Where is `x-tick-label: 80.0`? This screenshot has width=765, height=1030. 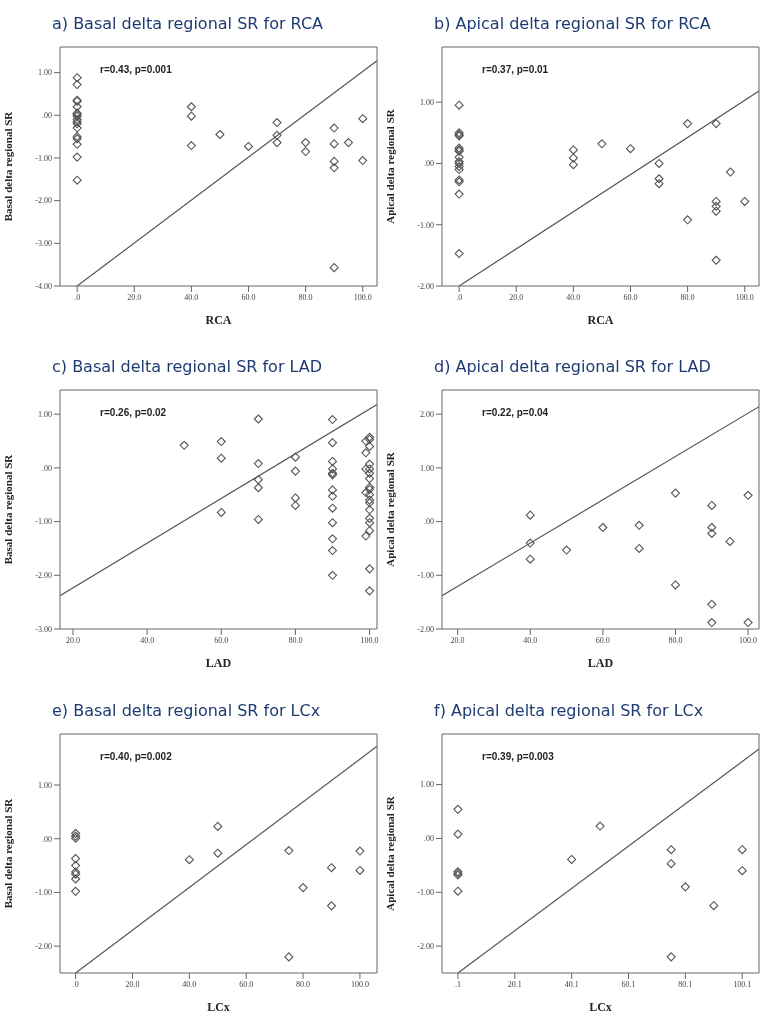 x-tick-label: 80.0 is located at coordinates (305, 297).